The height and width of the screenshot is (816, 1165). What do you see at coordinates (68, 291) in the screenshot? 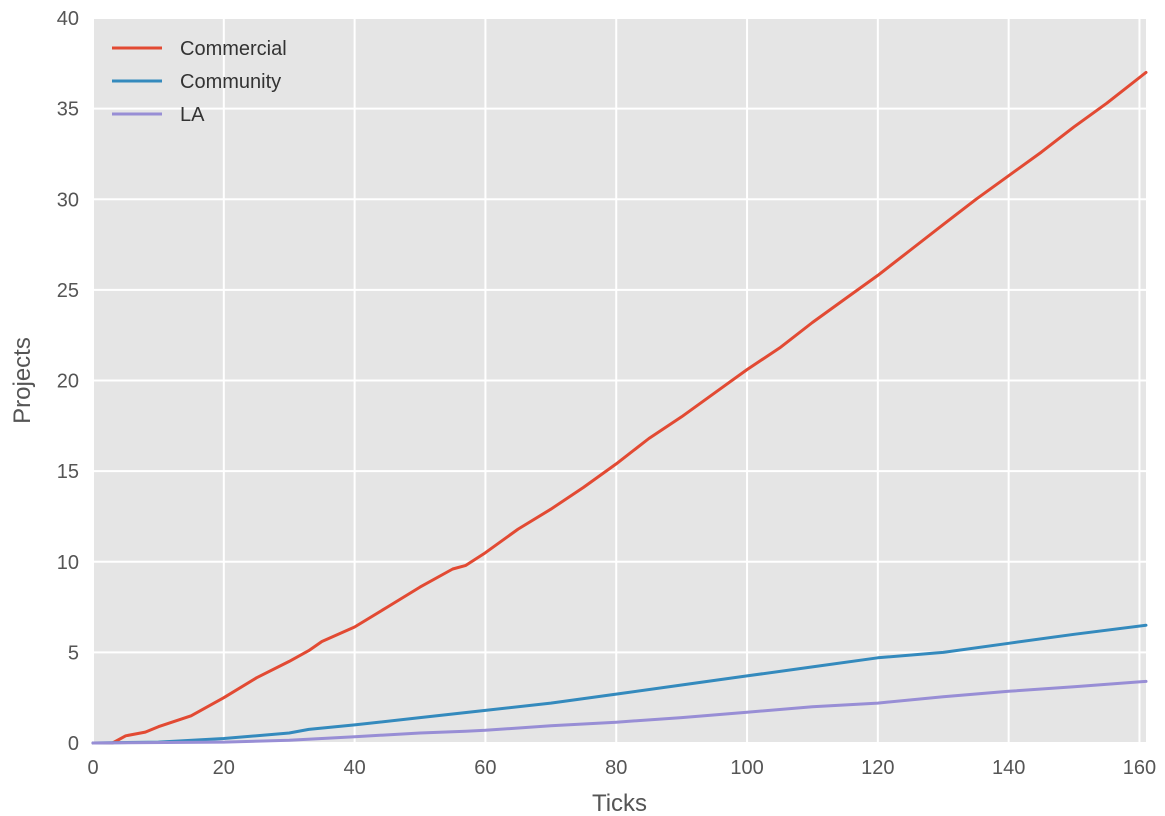
I see `y-tick-label: 25` at bounding box center [68, 291].